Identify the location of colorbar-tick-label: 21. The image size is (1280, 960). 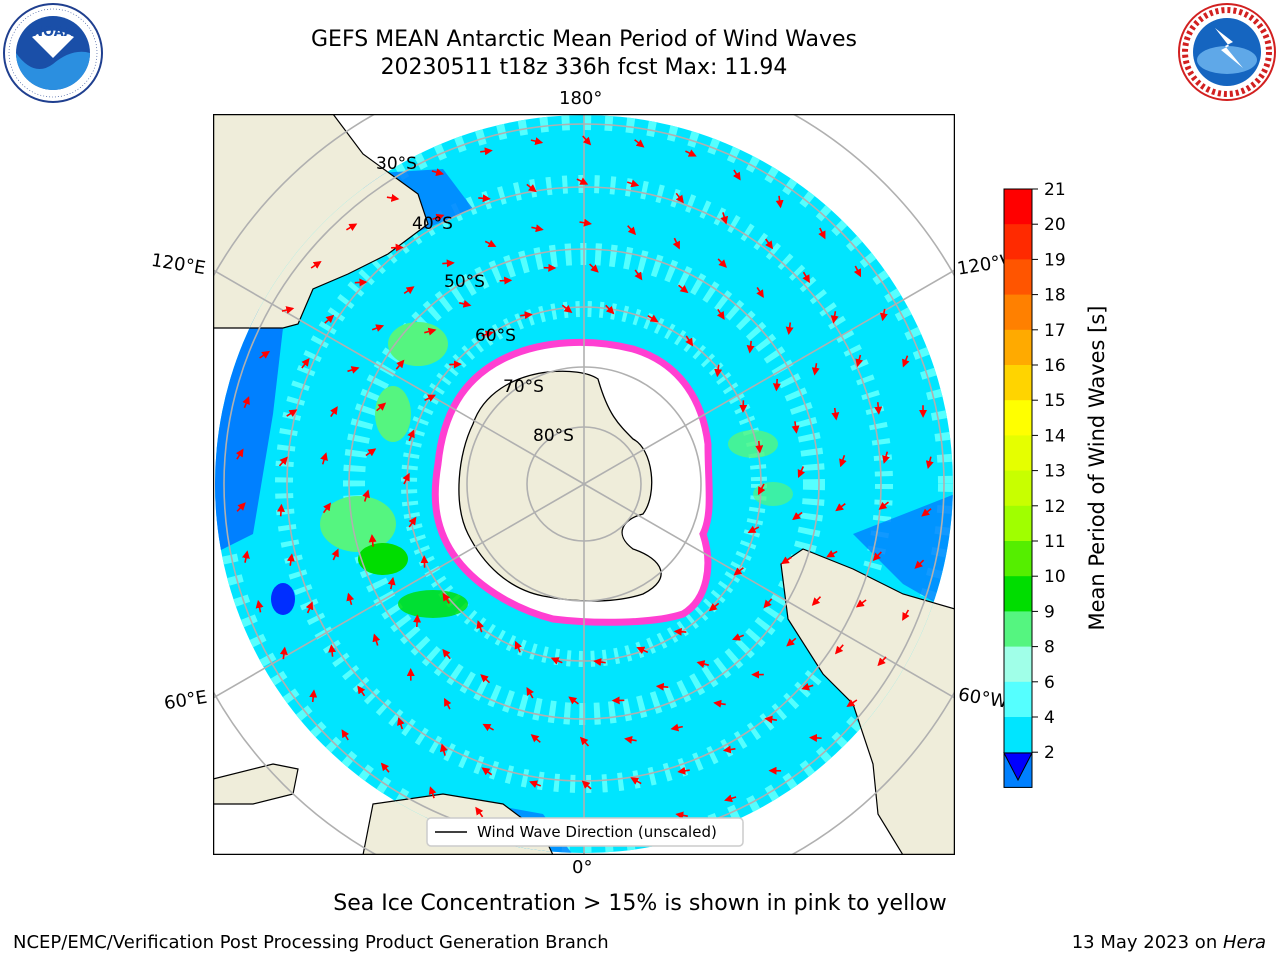
(1055, 191).